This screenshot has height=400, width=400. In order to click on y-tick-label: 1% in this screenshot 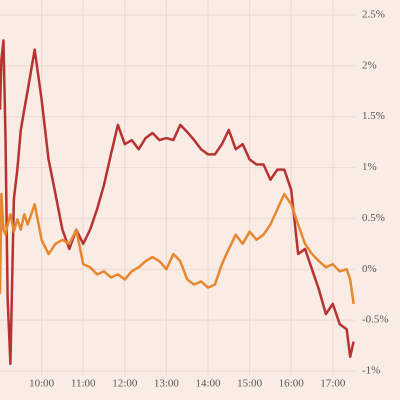, I will do `click(369, 167)`.